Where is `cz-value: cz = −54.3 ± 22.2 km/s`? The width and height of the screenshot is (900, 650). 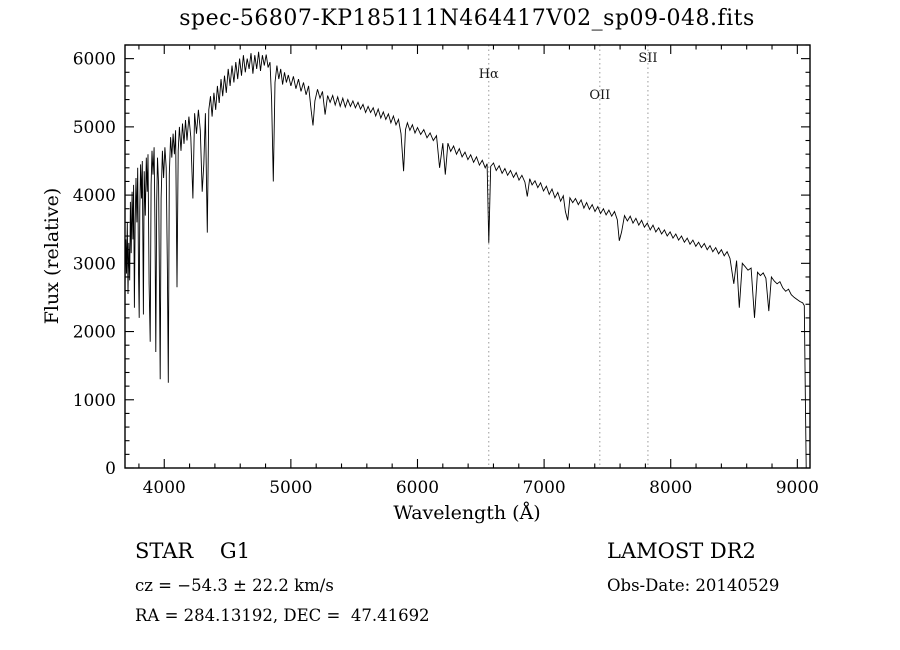 cz-value: cz = −54.3 ± 22.2 km/s is located at coordinates (234, 585).